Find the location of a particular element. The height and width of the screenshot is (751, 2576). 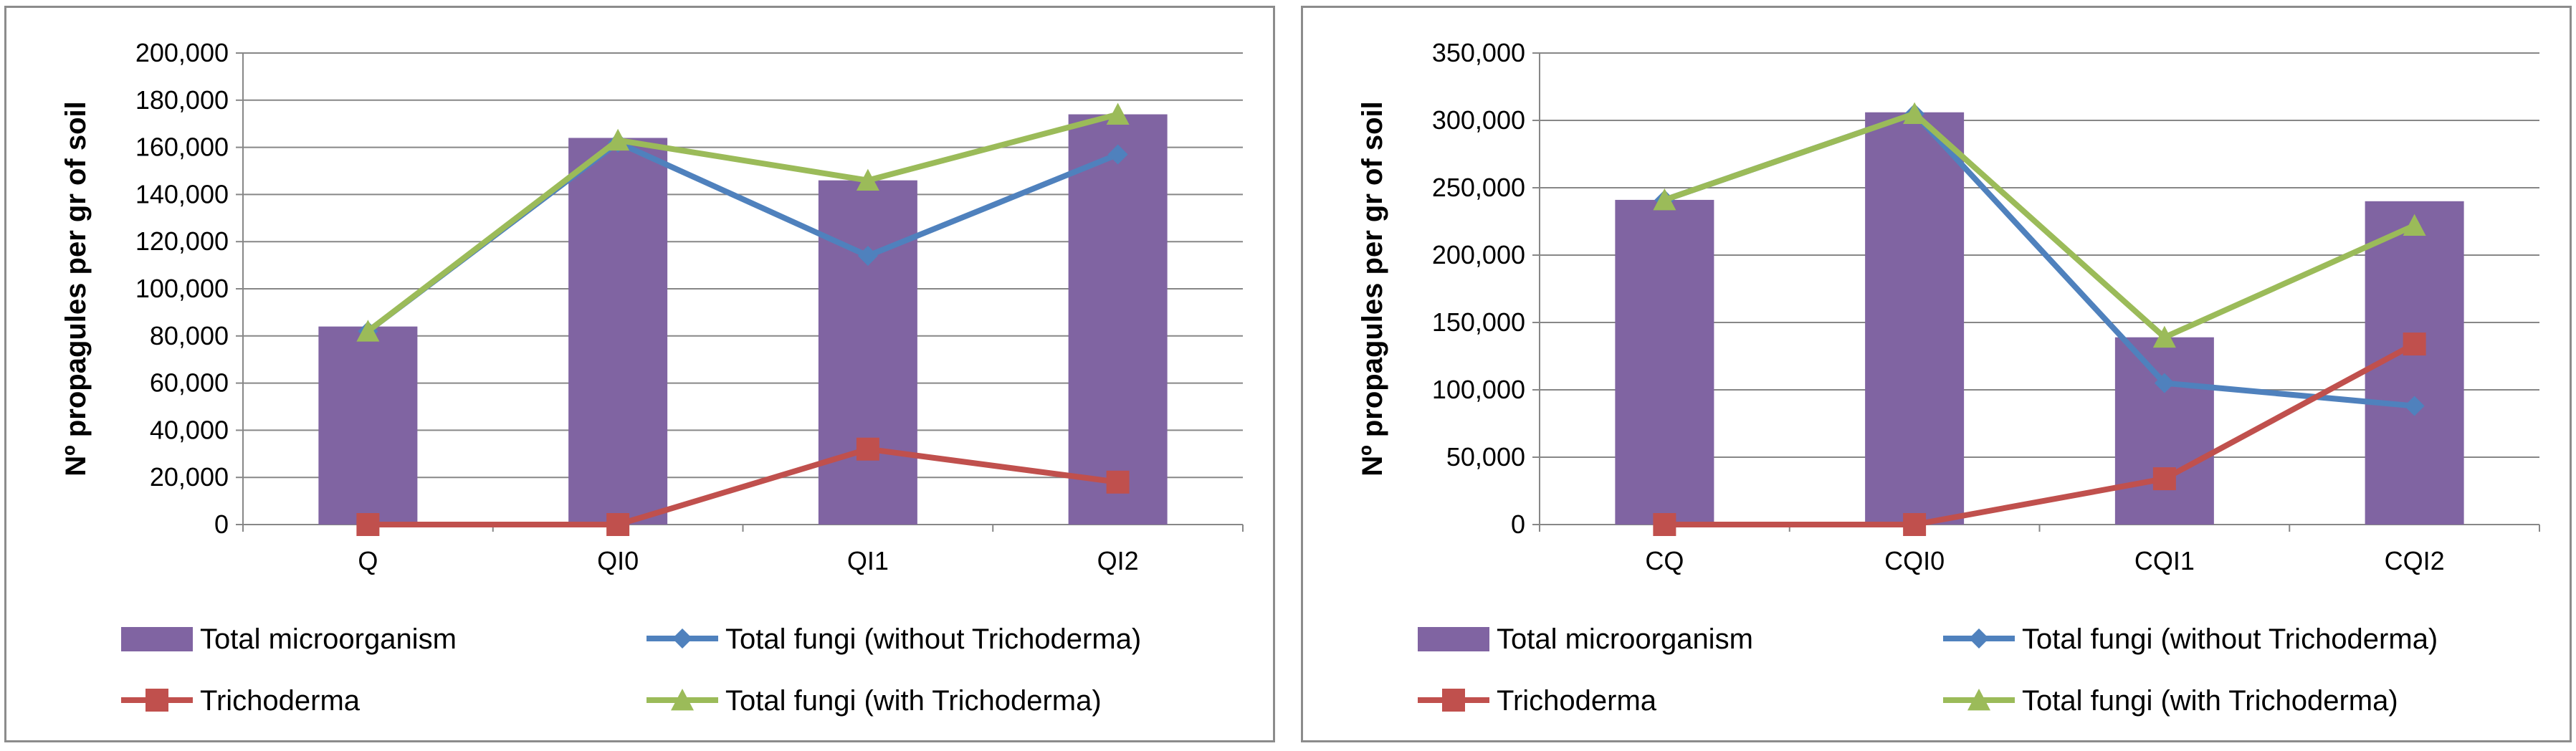

x-tick-label: CQI2 is located at coordinates (2415, 560).